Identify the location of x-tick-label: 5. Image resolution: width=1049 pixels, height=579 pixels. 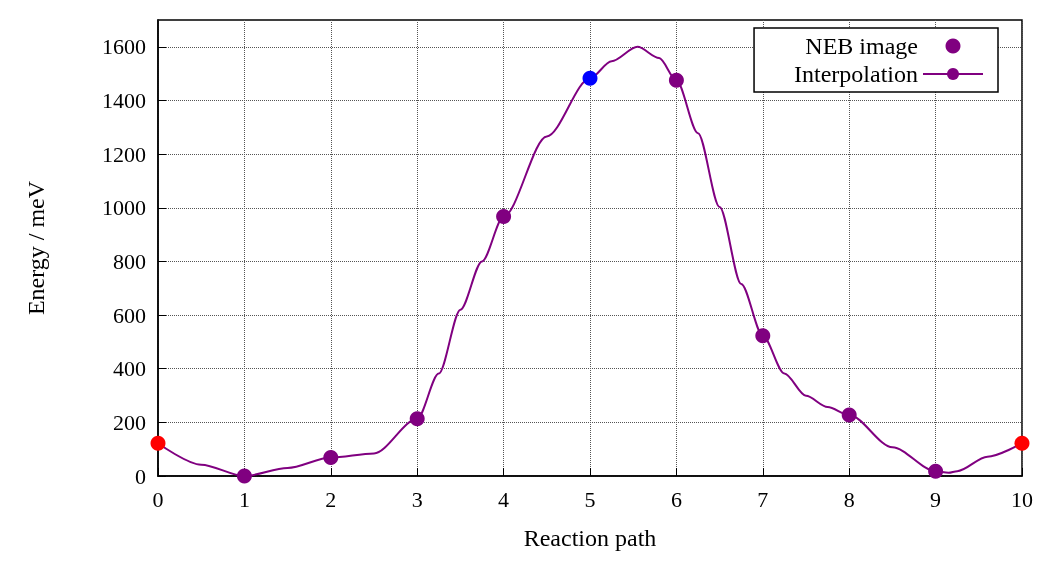
(590, 499).